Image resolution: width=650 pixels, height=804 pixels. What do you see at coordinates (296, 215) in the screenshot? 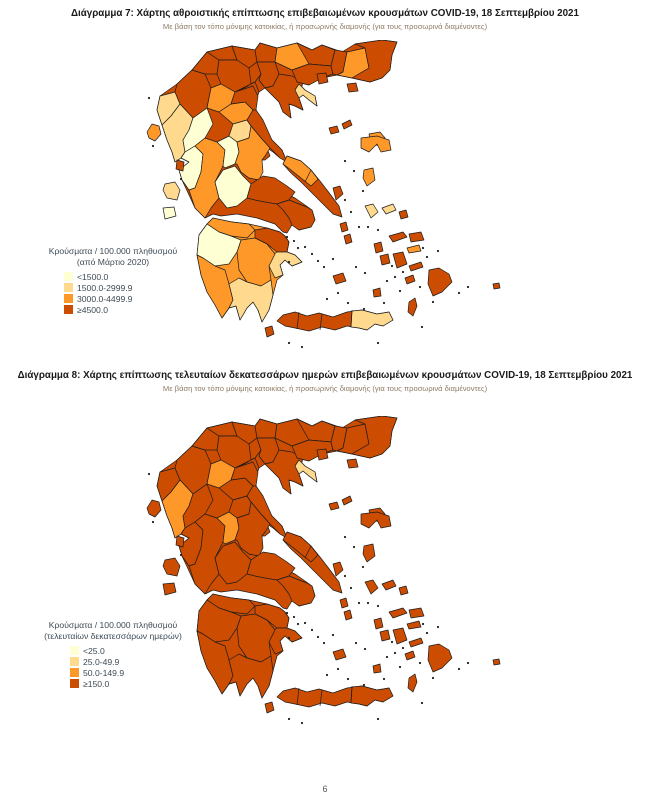
I see `attica-region` at bounding box center [296, 215].